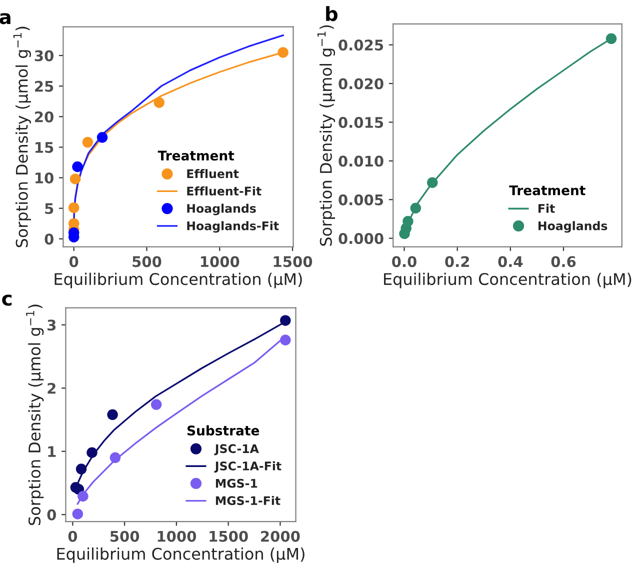  Describe the element at coordinates (45, 147) in the screenshot. I see `y-tick-label: 15` at that location.